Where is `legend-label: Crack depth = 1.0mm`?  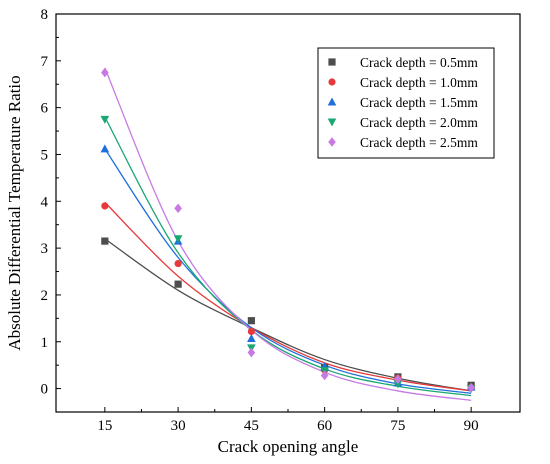 legend-label: Crack depth = 1.0mm is located at coordinates (419, 82).